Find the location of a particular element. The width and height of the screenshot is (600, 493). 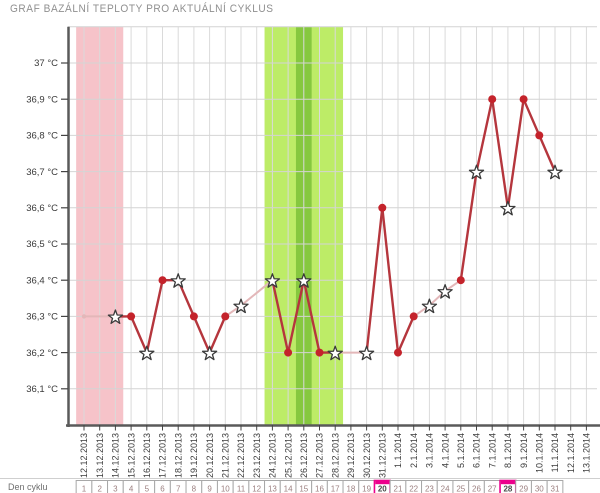

cycle-day-cell: 23 is located at coordinates (429, 486).